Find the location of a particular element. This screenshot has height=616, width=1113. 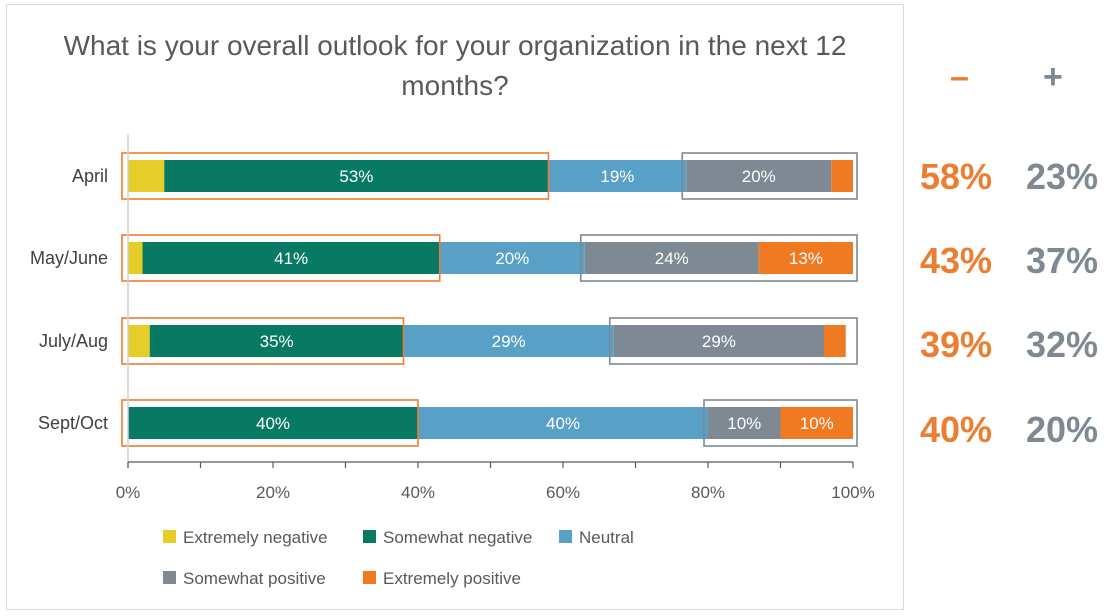

negative-highlight-july-aug is located at coordinates (263, 341).